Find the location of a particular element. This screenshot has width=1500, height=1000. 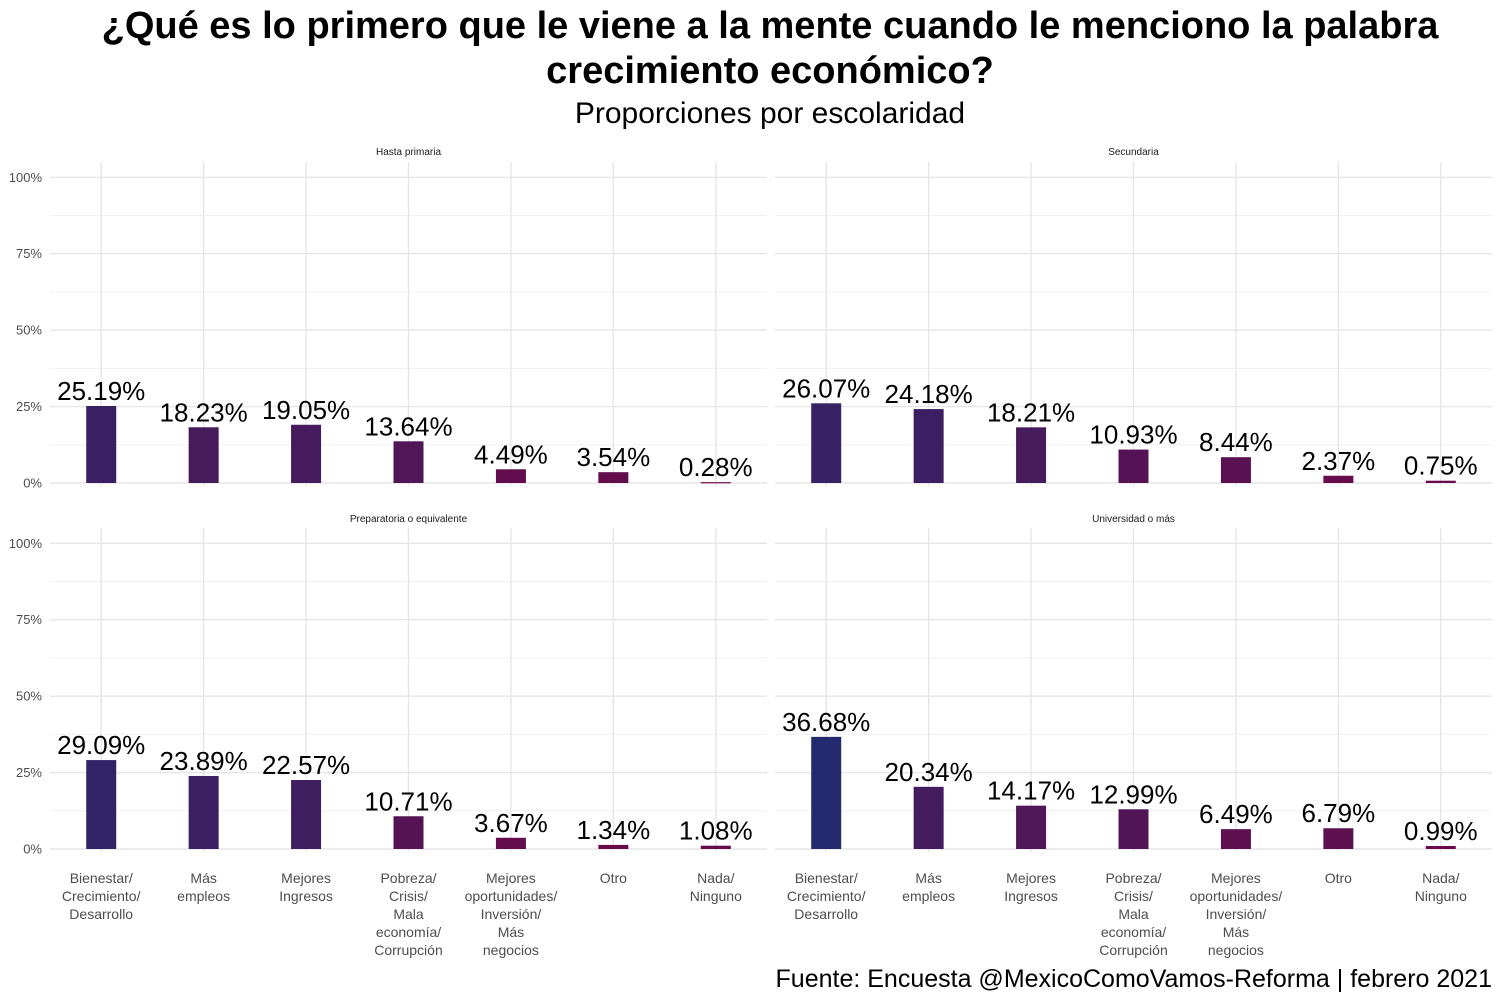

data-label: 0.28% is located at coordinates (716, 467).